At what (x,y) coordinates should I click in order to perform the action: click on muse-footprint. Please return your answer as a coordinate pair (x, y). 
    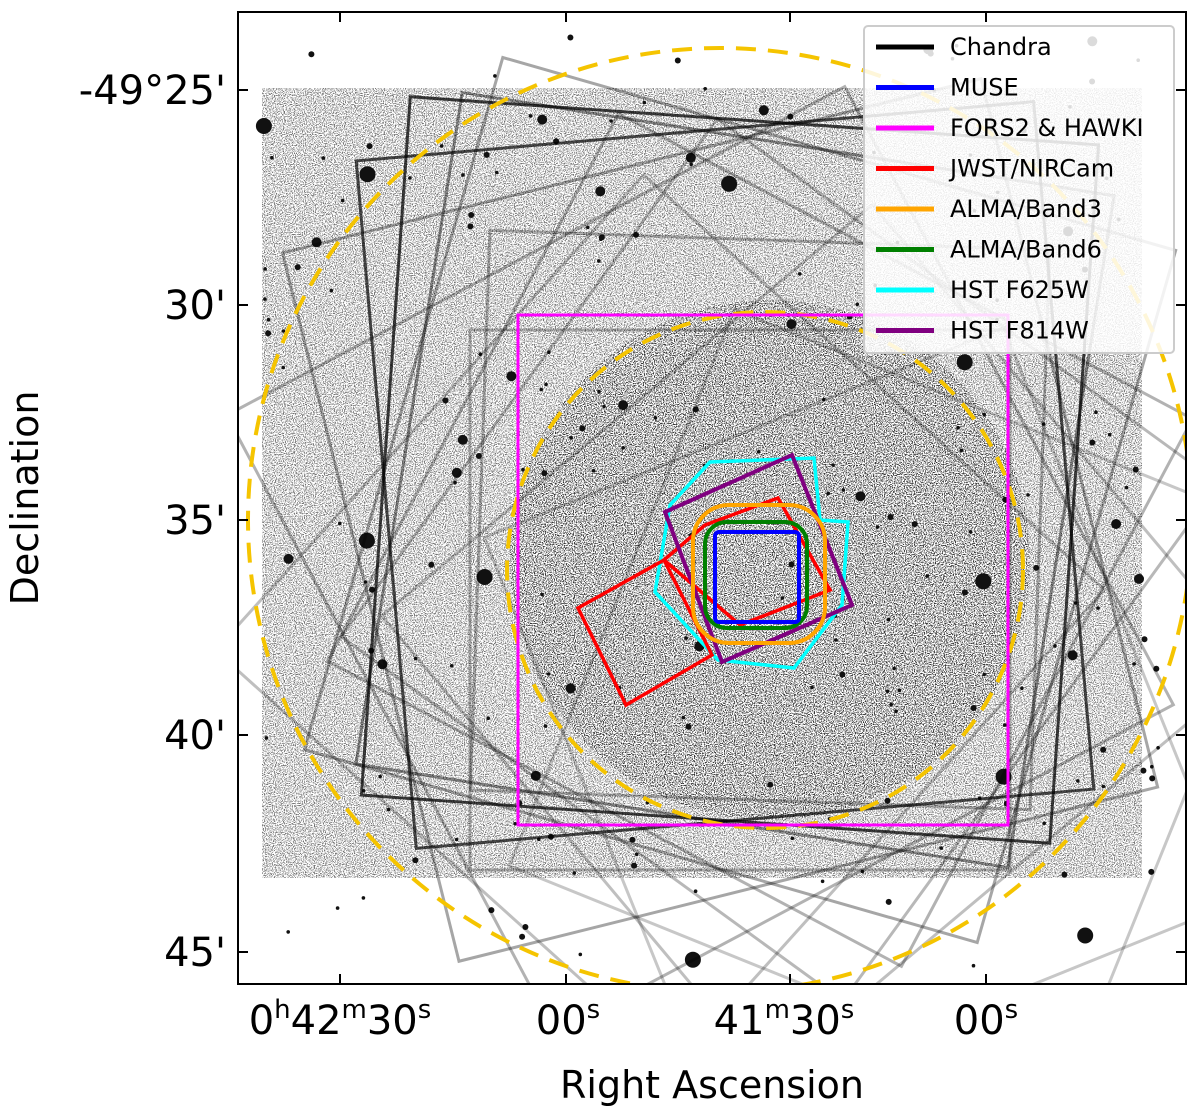
    Looking at the image, I should click on (757, 577).